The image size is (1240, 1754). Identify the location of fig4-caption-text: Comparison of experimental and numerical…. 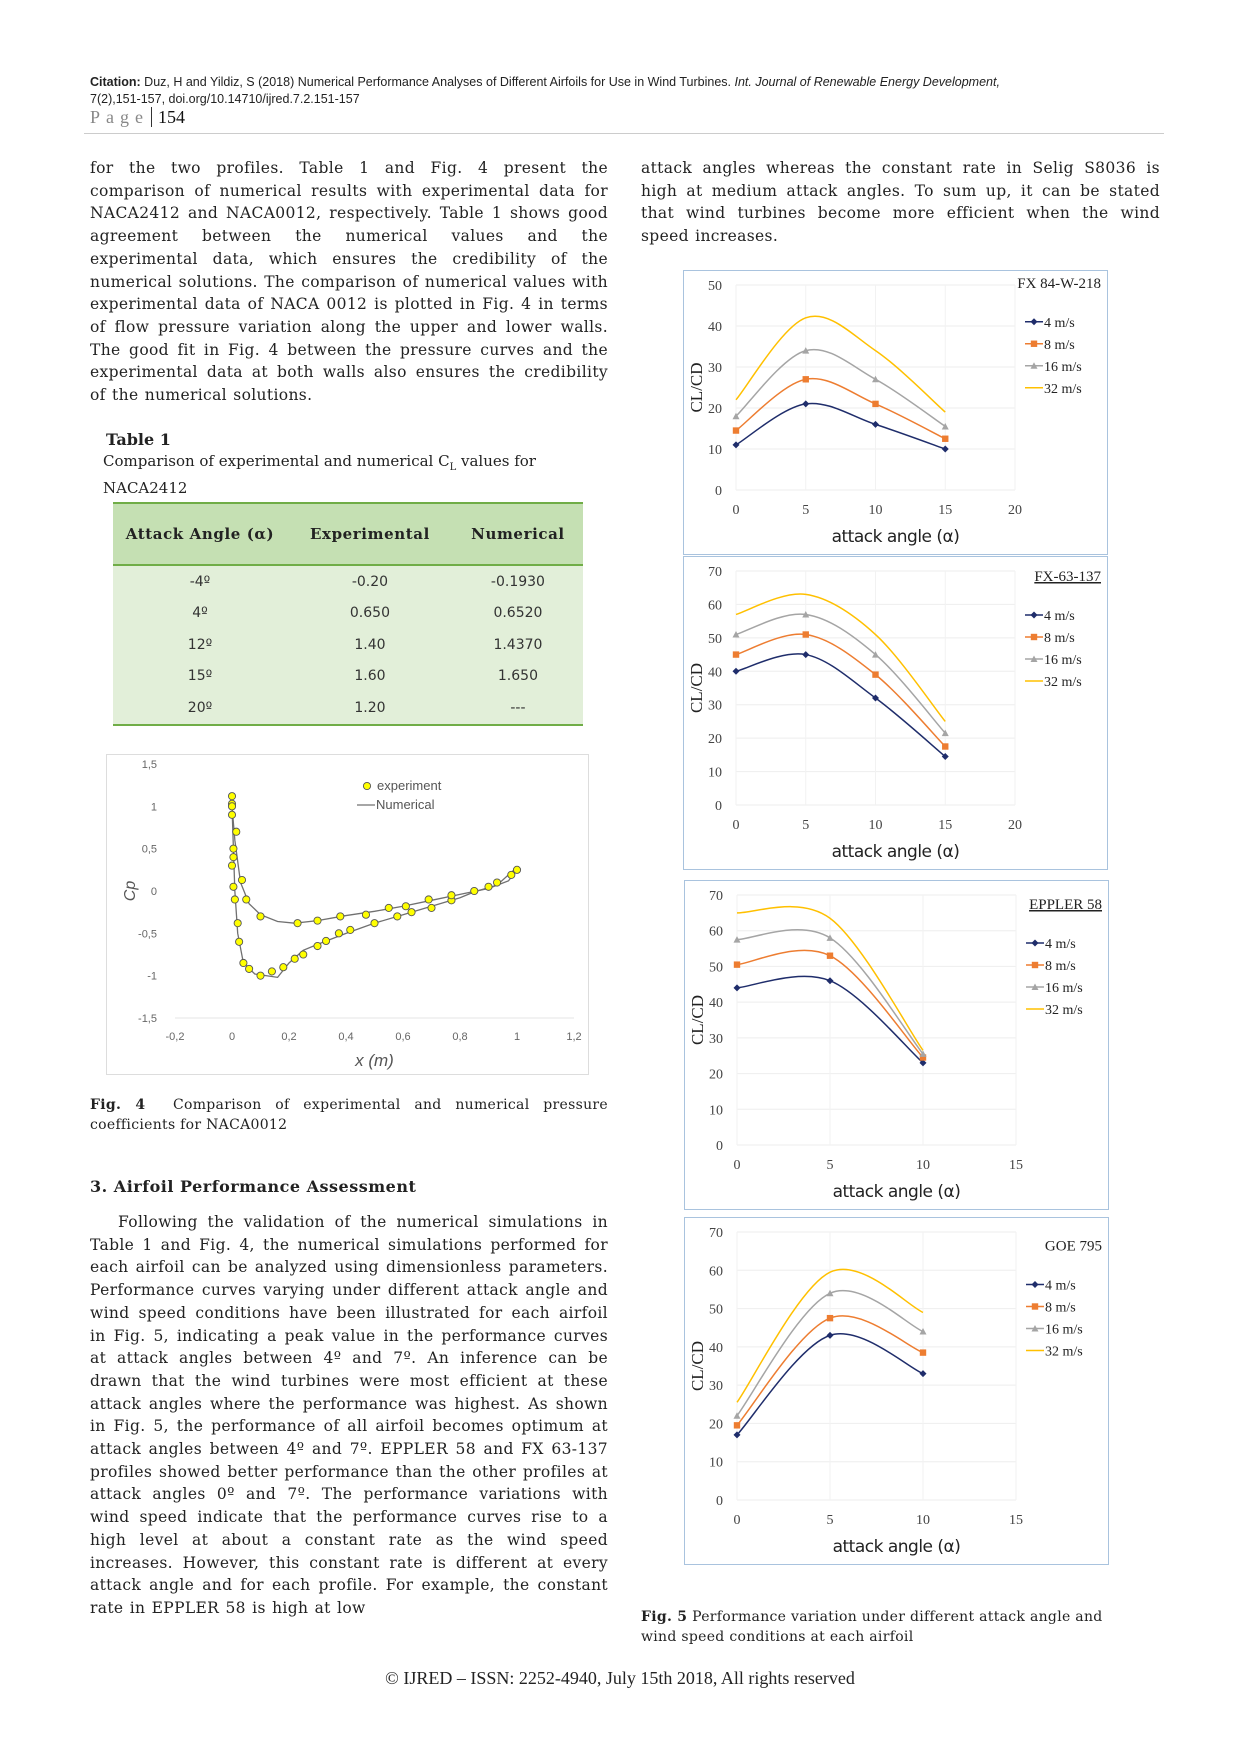
(349, 1115).